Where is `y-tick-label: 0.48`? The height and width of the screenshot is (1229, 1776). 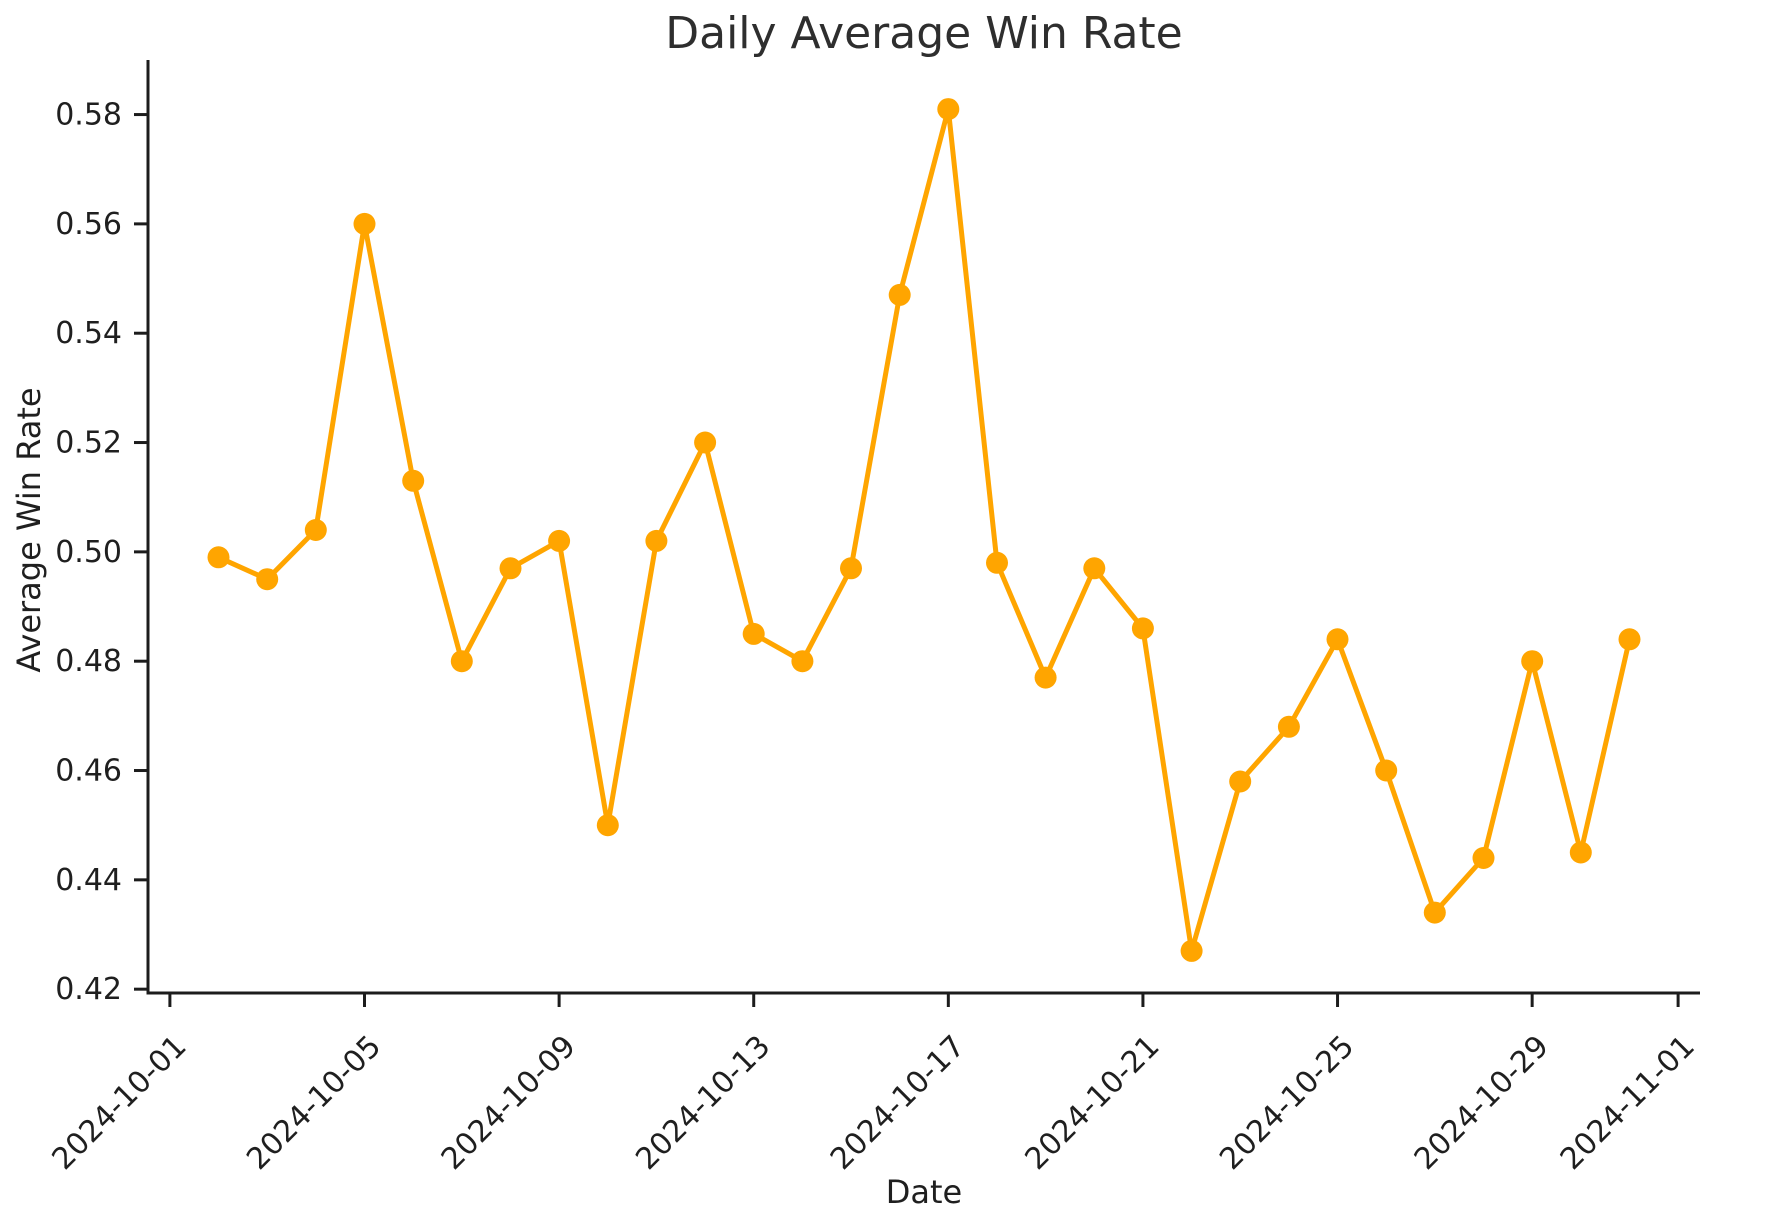 y-tick-label: 0.48 is located at coordinates (88, 661).